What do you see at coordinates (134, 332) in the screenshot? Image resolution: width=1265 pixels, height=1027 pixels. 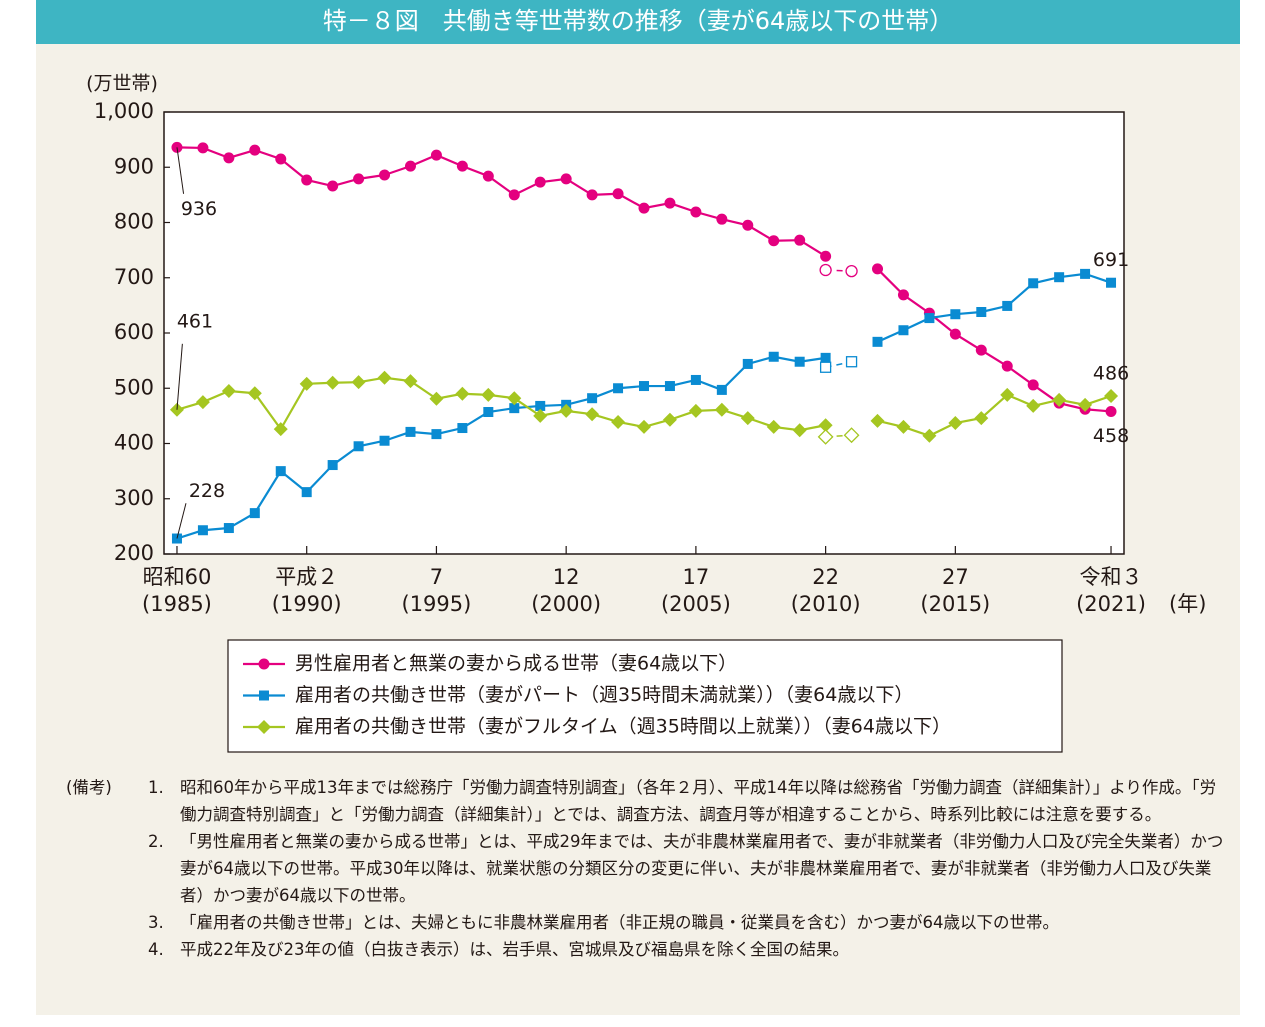 I see `y-tick-label: 600` at bounding box center [134, 332].